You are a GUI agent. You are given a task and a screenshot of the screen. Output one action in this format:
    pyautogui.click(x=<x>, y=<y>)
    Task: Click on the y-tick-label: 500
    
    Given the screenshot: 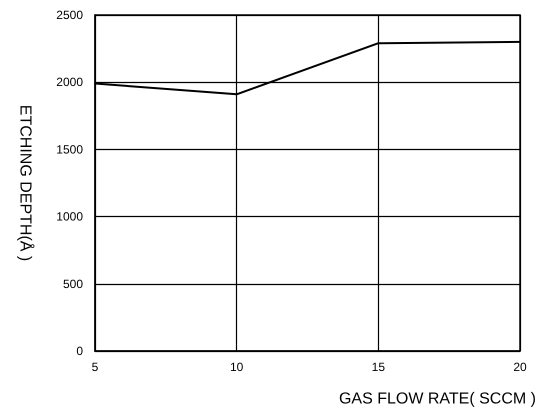 What is the action you would take?
    pyautogui.click(x=73, y=283)
    